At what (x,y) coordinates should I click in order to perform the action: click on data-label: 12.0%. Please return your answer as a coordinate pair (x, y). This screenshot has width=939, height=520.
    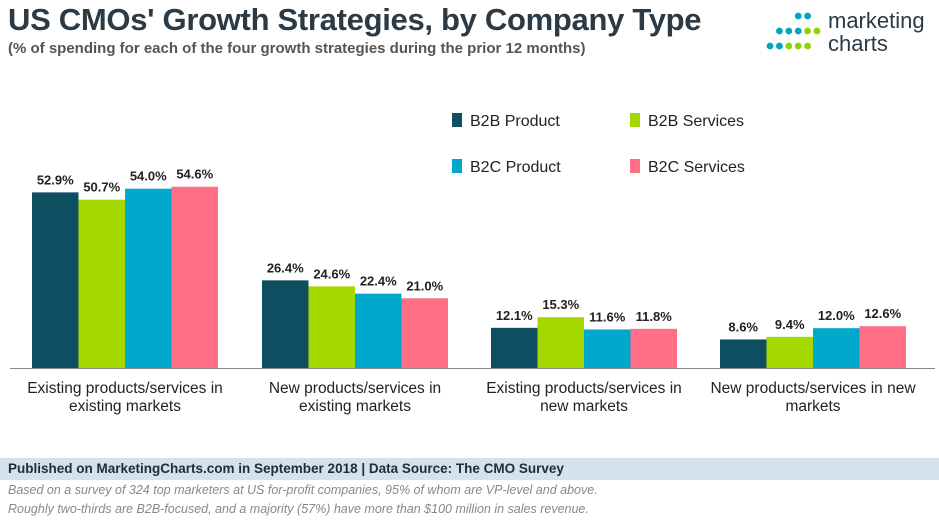
    Looking at the image, I should click on (836, 315).